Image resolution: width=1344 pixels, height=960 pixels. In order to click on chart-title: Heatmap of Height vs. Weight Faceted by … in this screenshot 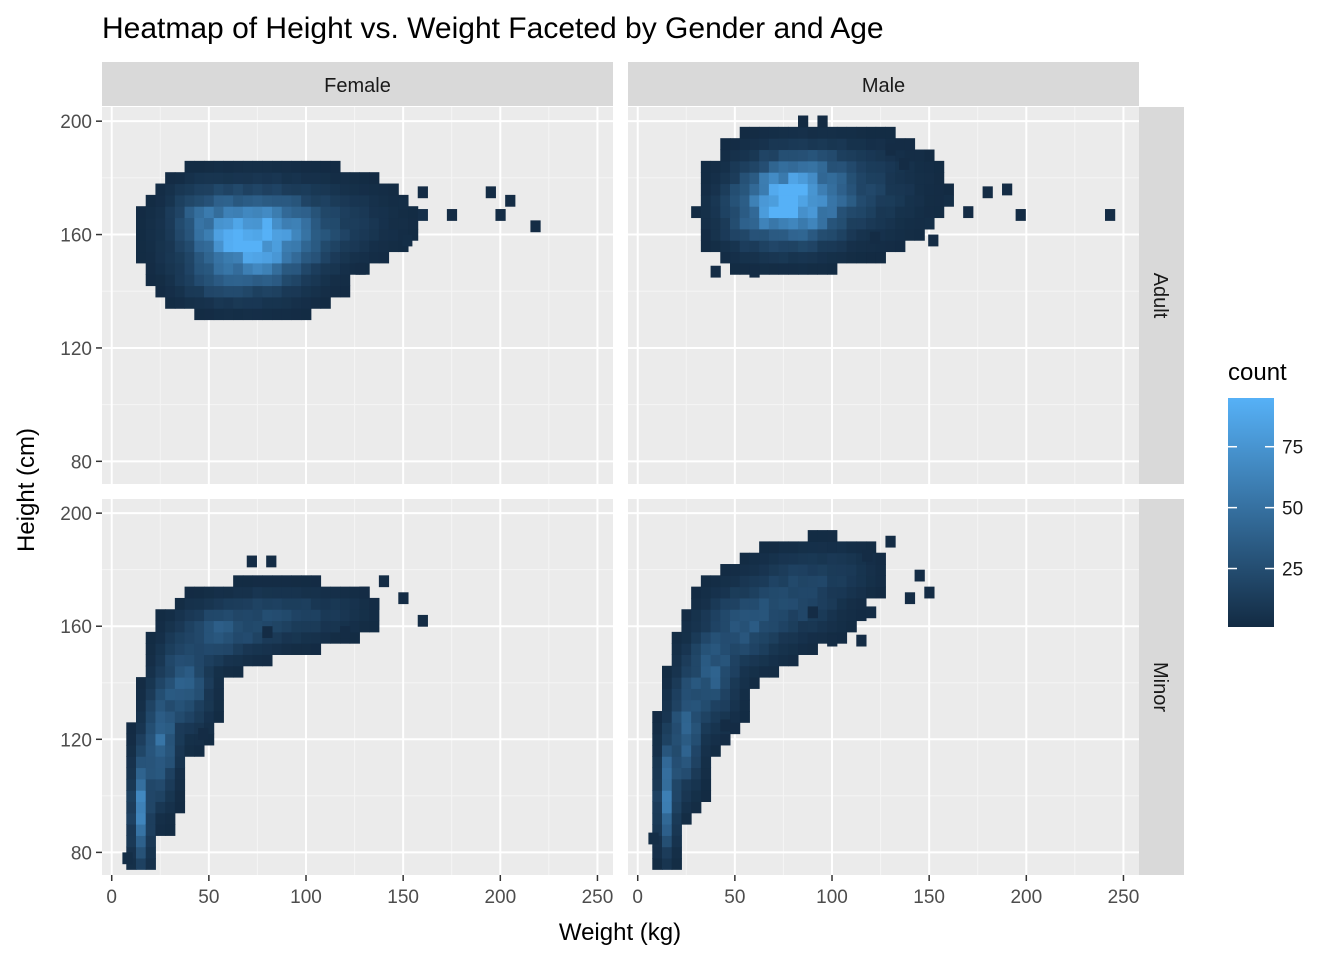, I will do `click(493, 28)`.